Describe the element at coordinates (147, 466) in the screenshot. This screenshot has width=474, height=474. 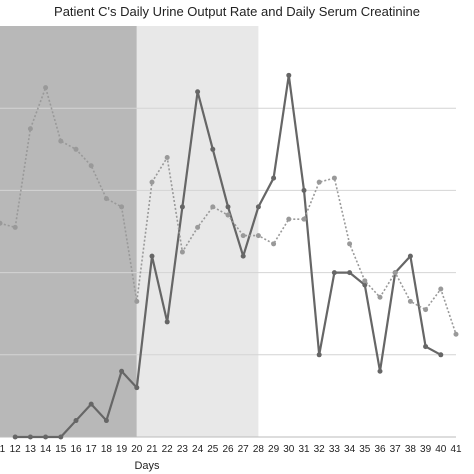
I see `x-axis-label: Days` at that location.